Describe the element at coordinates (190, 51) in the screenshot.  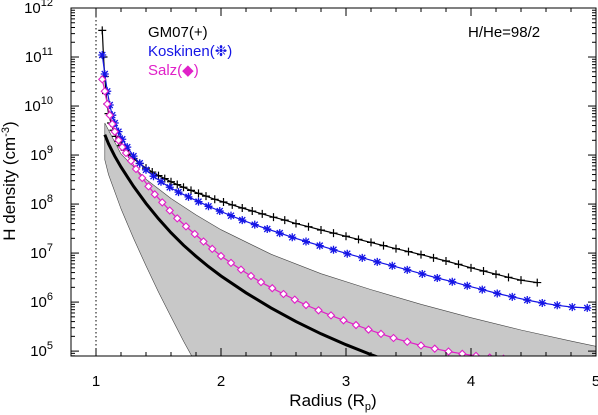
I see `legend: GM07(+) Koskinen(❉) Salz(◆)` at that location.